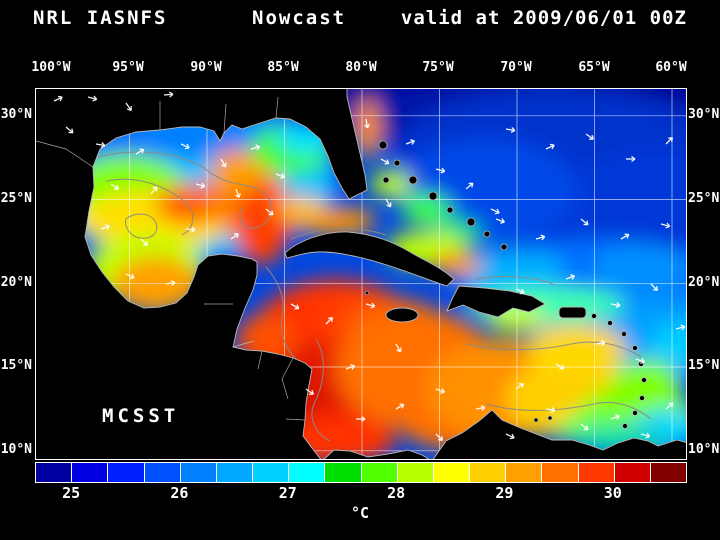  What do you see at coordinates (704, 282) in the screenshot?
I see `lat-label-right: 20°N` at bounding box center [704, 282].